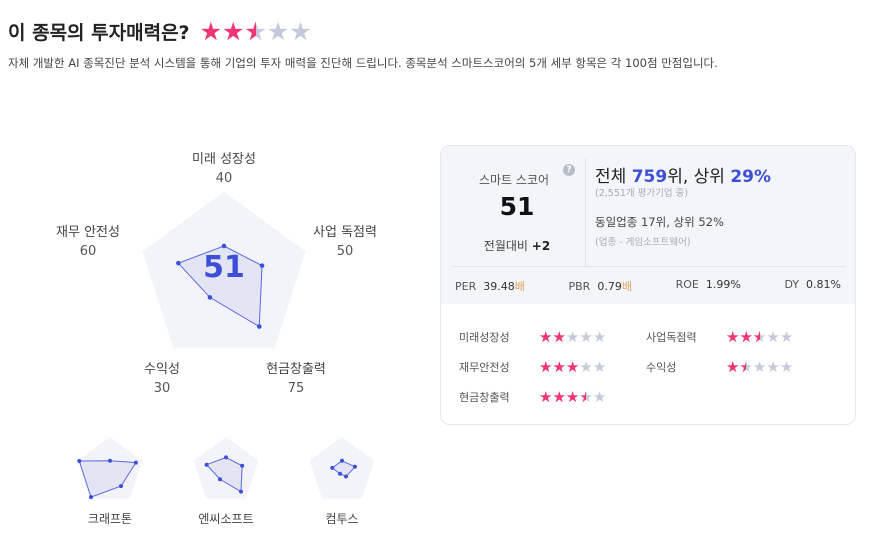  Describe the element at coordinates (224, 159) in the screenshot. I see `axis-name: 미래 성장성` at that location.